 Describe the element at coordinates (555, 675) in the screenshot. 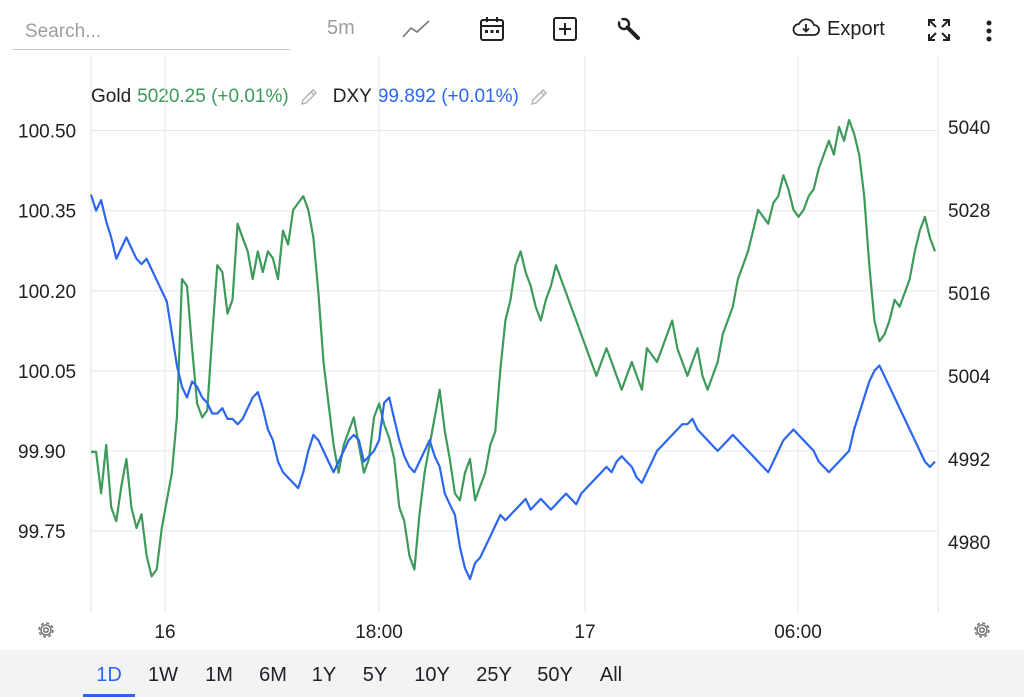

I see `range-50y: 50Y` at that location.